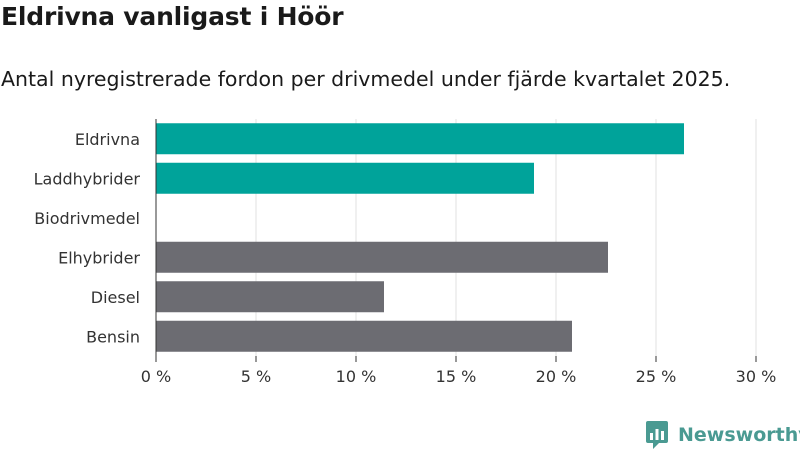  I want to click on category-label: Elhybrider, so click(99, 257).